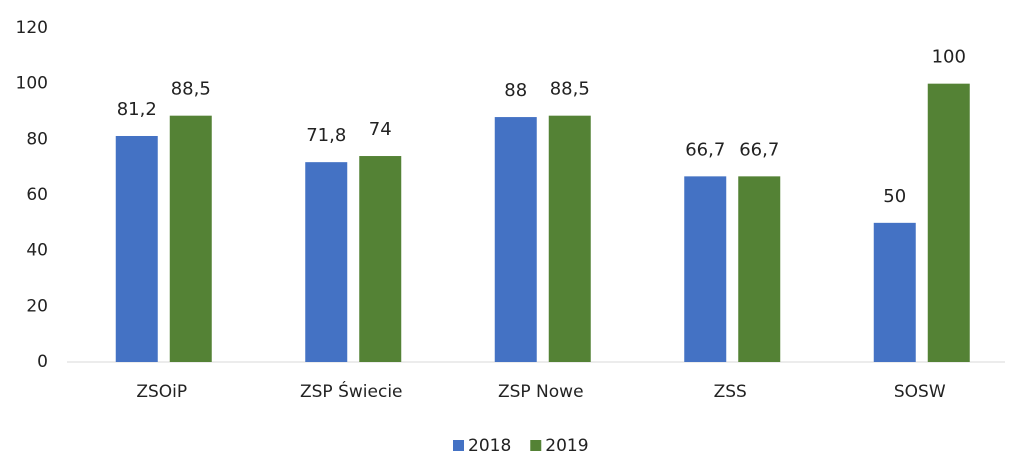  I want to click on legend-label: 2019, so click(566, 445).